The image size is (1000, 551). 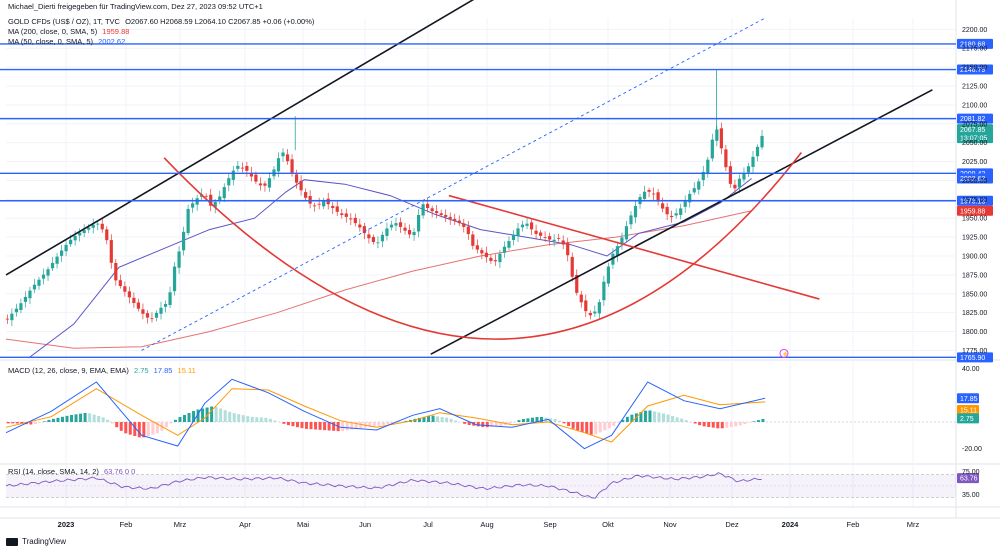 What do you see at coordinates (974, 294) in the screenshot?
I see `price-tick-label: 1850.00` at bounding box center [974, 294].